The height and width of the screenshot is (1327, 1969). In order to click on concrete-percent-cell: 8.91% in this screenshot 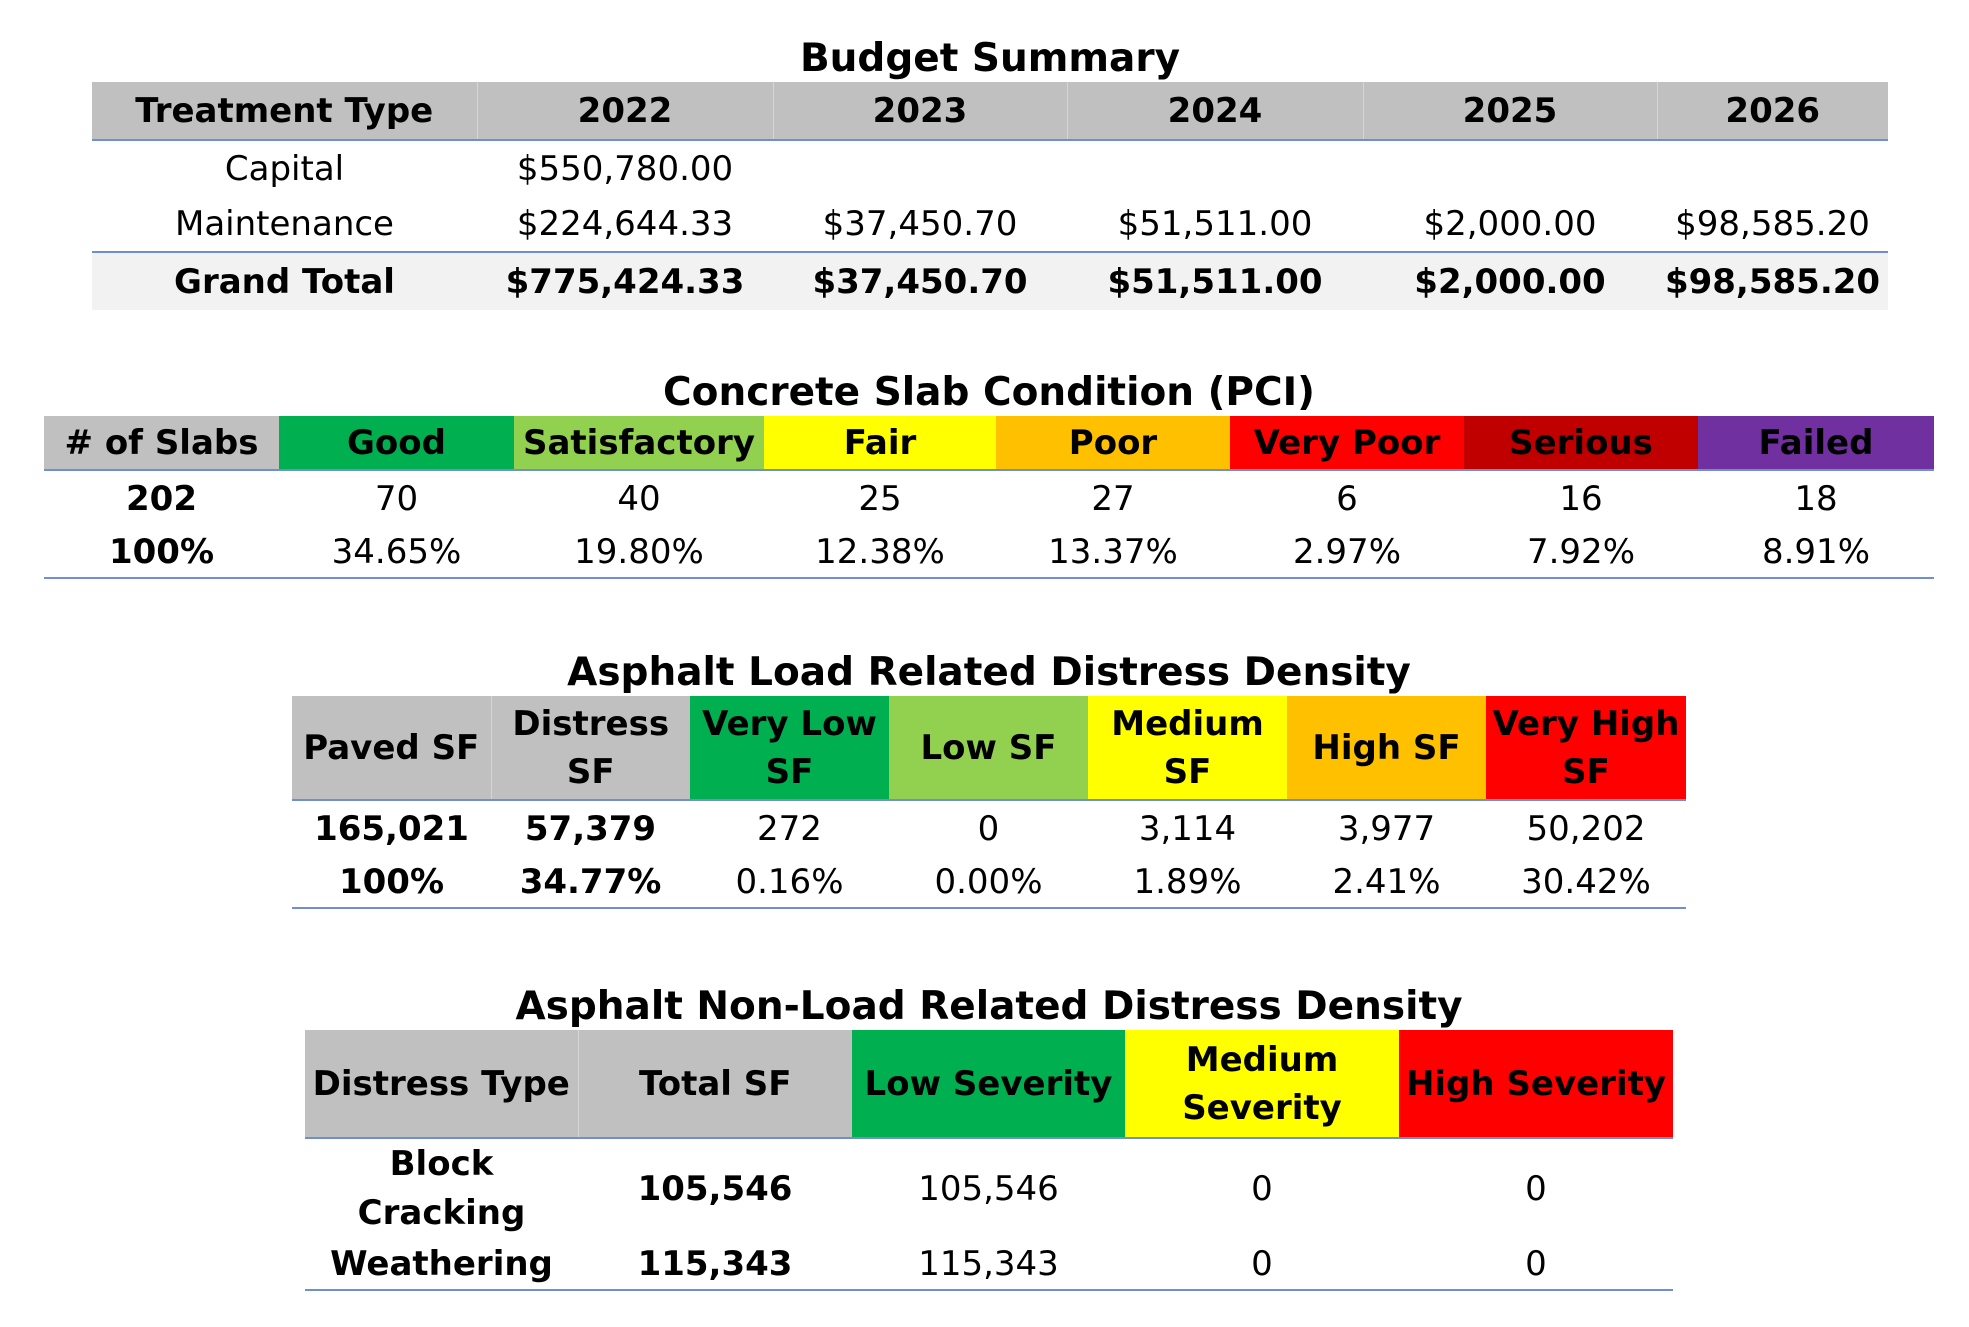, I will do `click(1816, 552)`.